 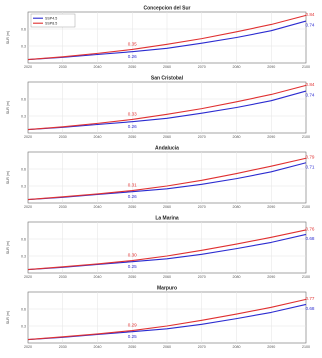 I want to click on panel-title: San Cristobal, so click(x=167, y=79).